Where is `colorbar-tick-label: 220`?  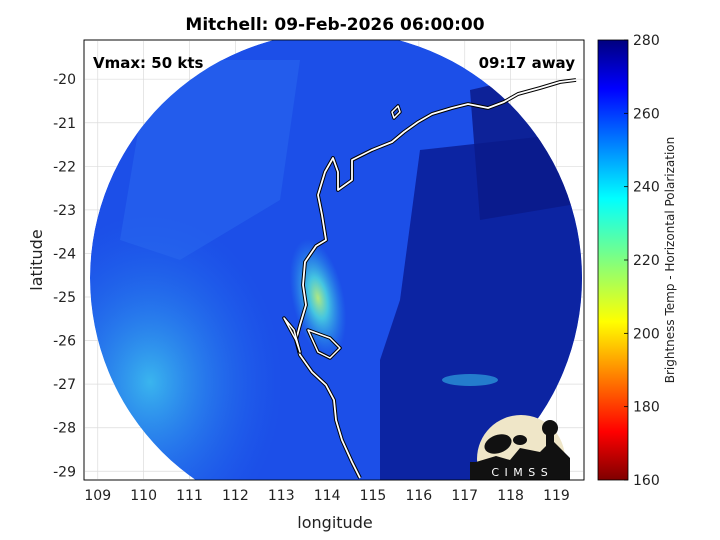
colorbar-tick-label: 220 is located at coordinates (646, 261).